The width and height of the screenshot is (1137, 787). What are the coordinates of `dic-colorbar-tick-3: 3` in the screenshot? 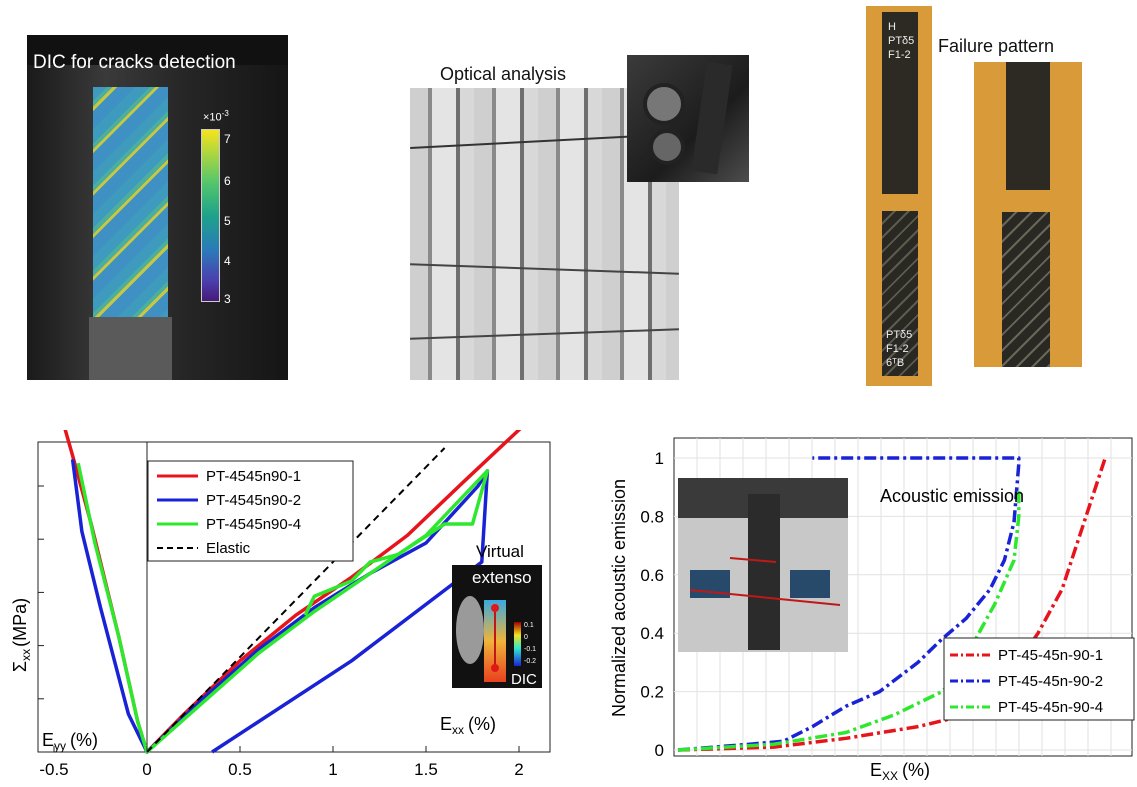 It's located at (227, 299).